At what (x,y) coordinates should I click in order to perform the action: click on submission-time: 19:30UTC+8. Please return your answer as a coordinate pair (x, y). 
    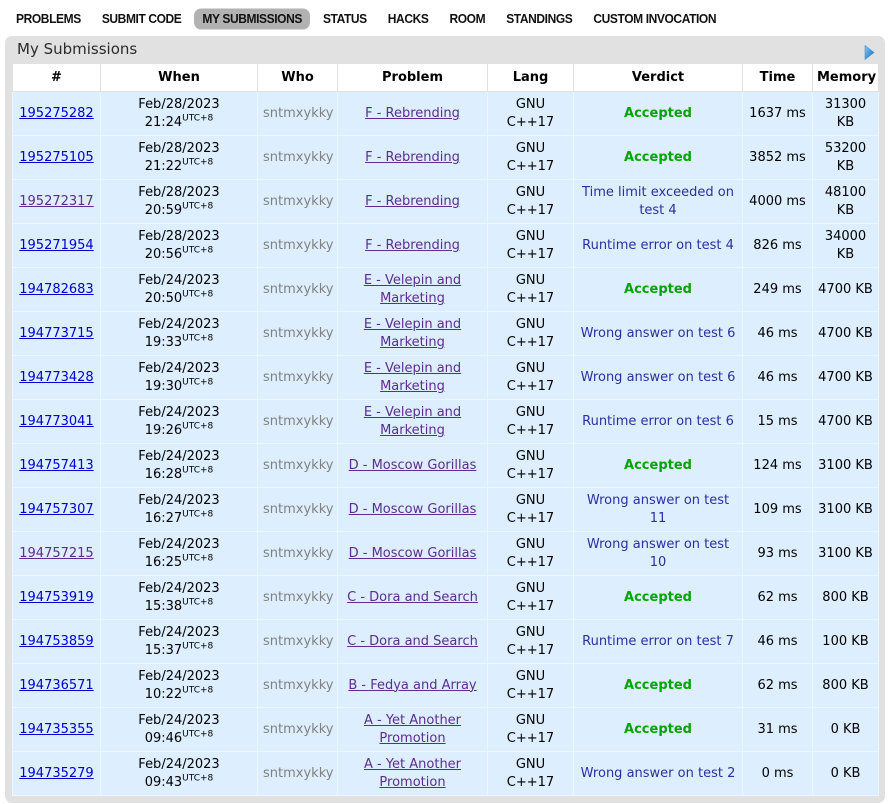
    Looking at the image, I should click on (179, 385).